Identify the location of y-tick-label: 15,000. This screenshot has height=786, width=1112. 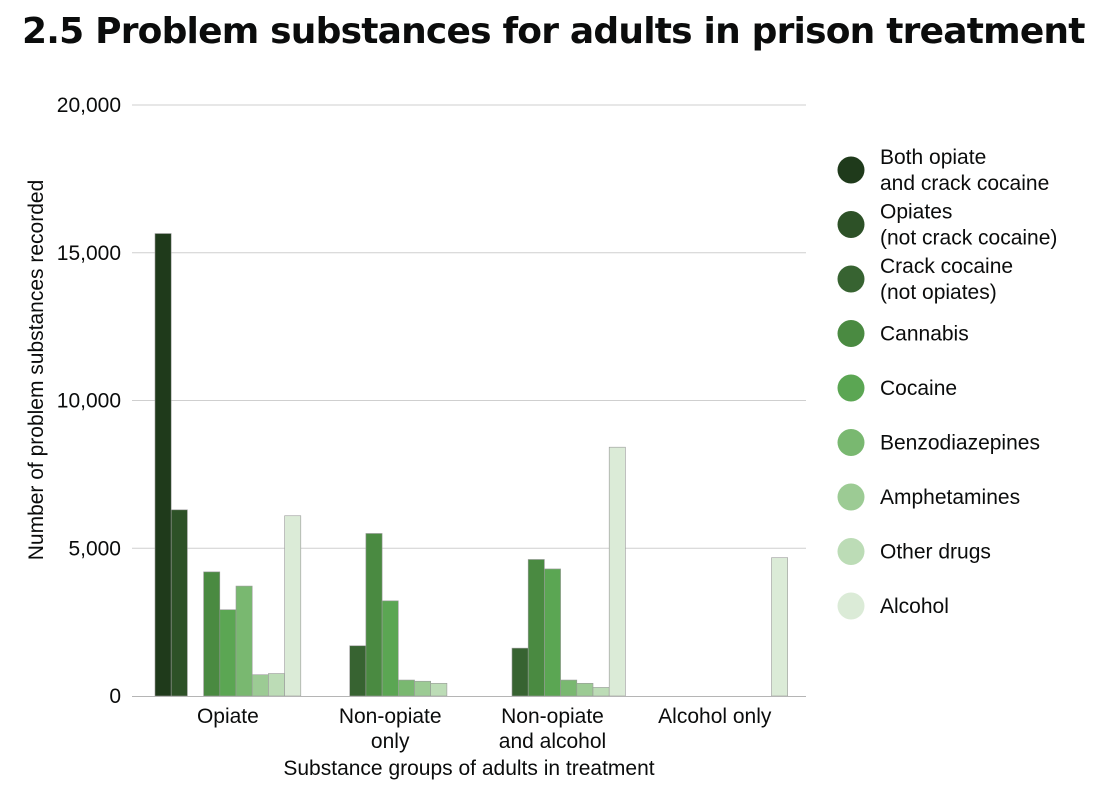
(89, 253).